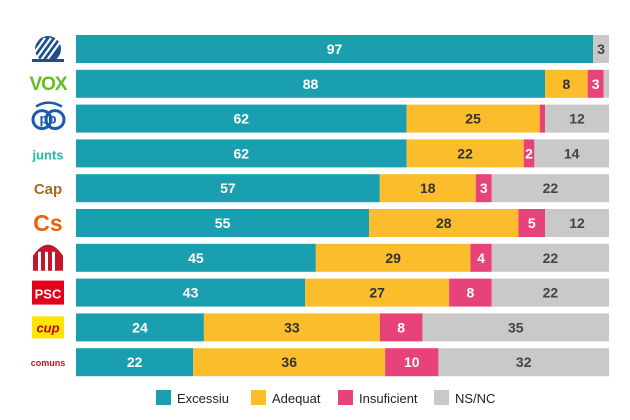 This screenshot has width=630, height=420. I want to click on logo-text: Cap, so click(48, 189).